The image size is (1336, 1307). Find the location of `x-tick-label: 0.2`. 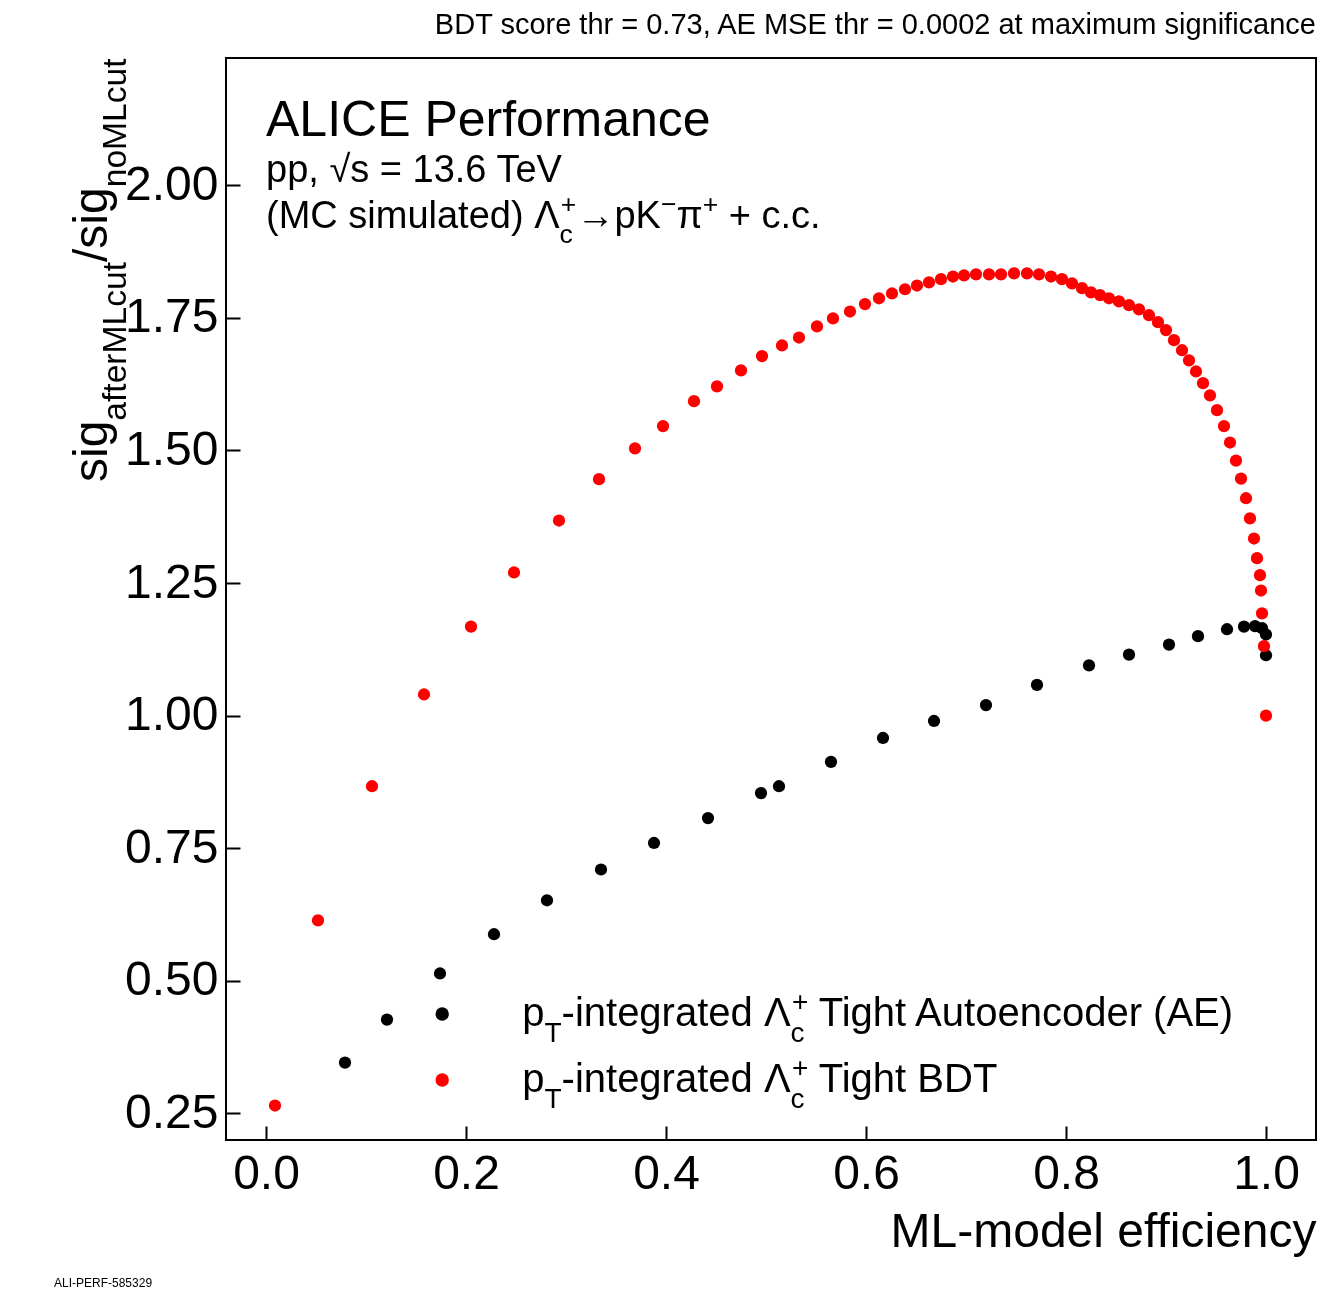

x-tick-label: 0.2 is located at coordinates (466, 1172).